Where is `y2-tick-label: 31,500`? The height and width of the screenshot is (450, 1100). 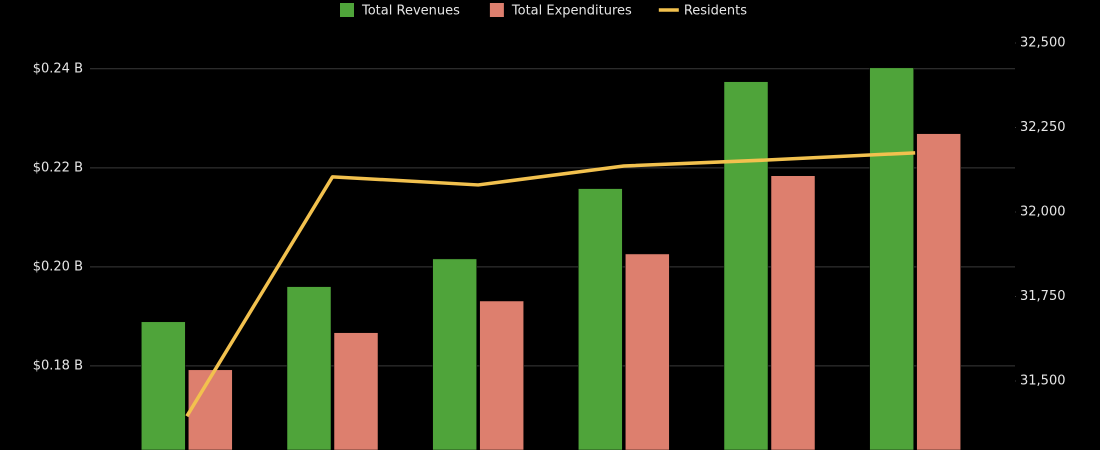
y2-tick-label: 31,500 is located at coordinates (1043, 381).